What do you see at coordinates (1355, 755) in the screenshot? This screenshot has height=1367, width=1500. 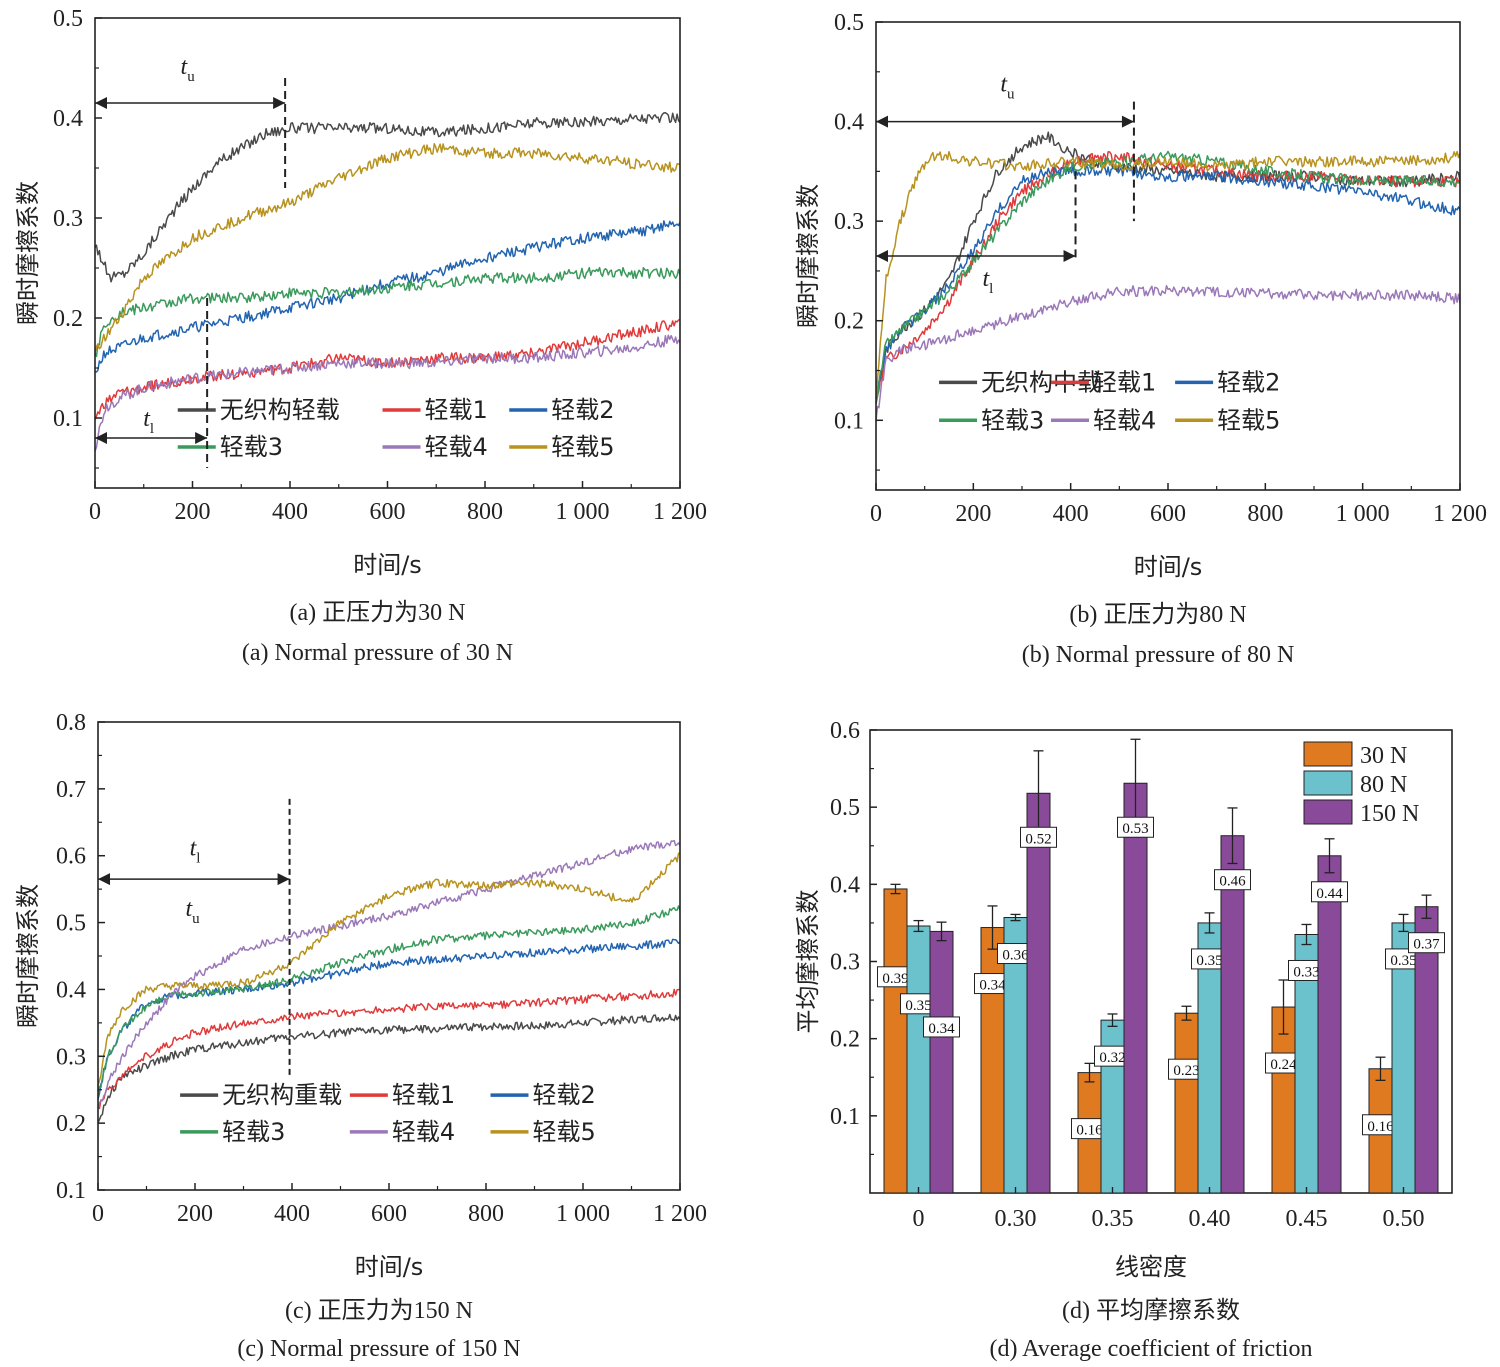 I see `legend-item-30N: 30 N` at bounding box center [1355, 755].